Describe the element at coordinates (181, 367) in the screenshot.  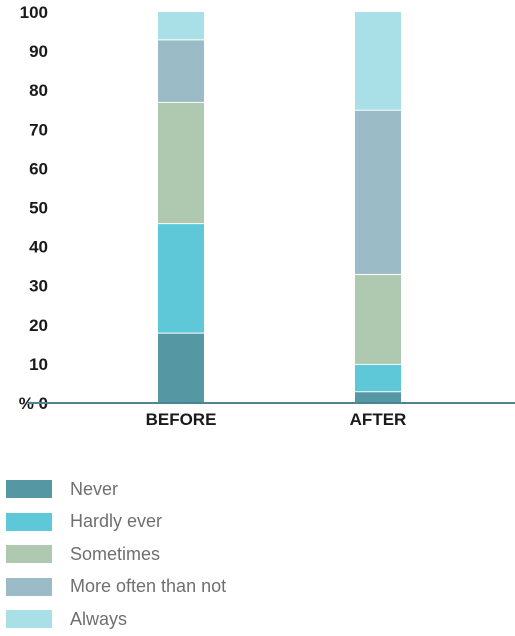
I see `bar-segment-before-never` at that location.